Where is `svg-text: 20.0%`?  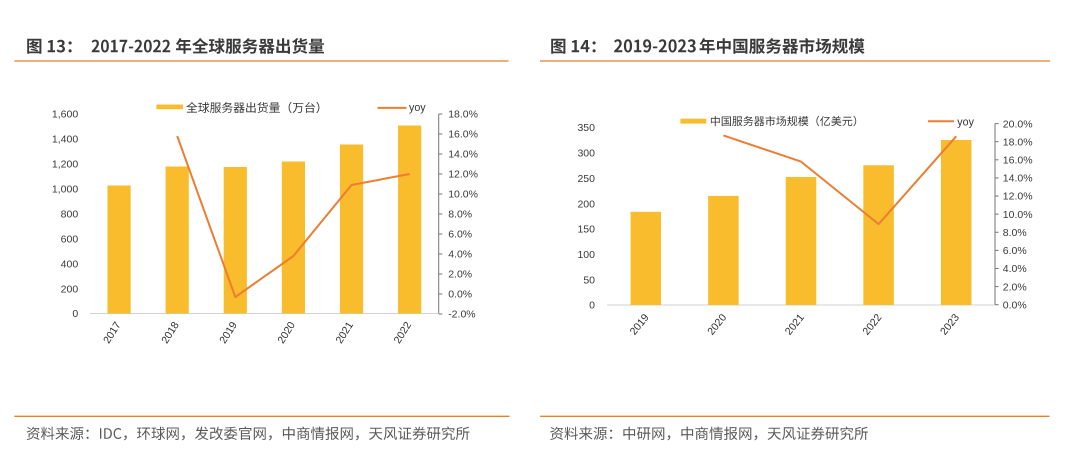 svg-text: 20.0% is located at coordinates (1018, 124).